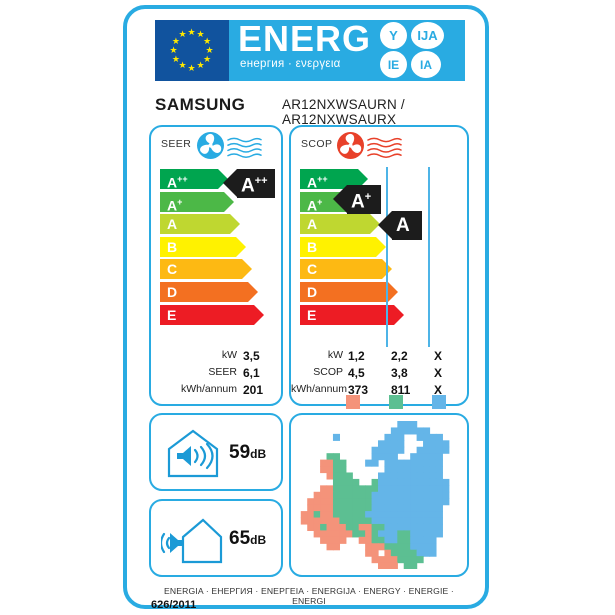 Image resolution: width=615 pixels, height=615 pixels. I want to click on energy-banner: ENERG енергия · ενεργεια Y IJA IE IA, so click(347, 49).